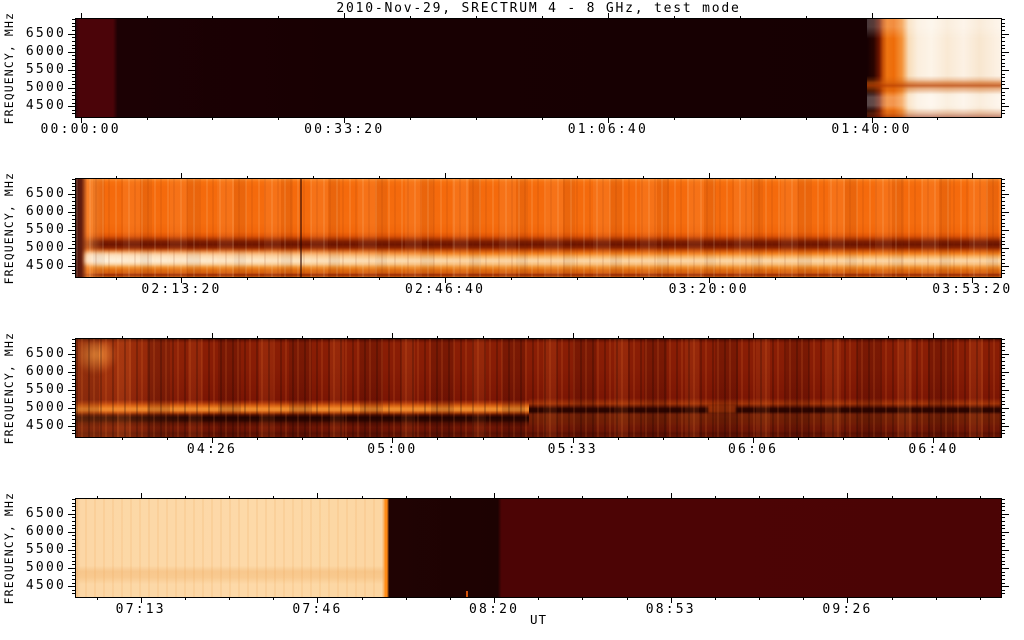 The height and width of the screenshot is (640, 1024). Describe the element at coordinates (45, 389) in the screenshot. I see `y-tick-label: 5500` at that location.